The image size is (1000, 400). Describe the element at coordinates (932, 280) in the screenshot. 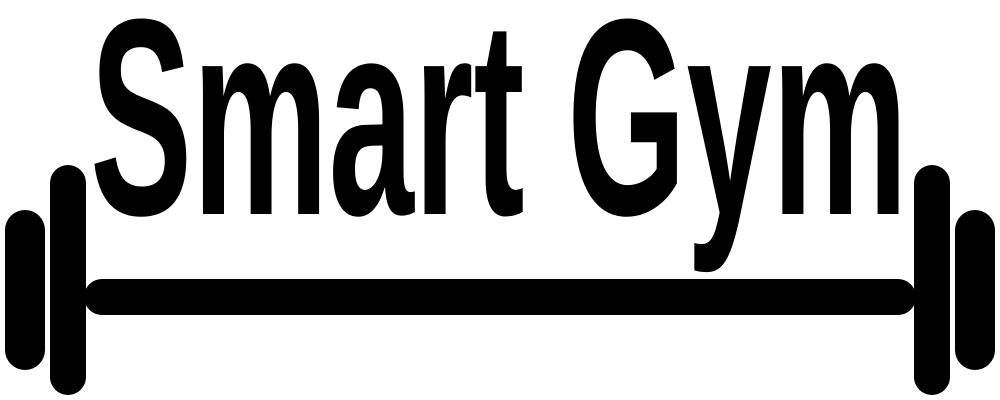

I see `plate-inner-right` at that location.